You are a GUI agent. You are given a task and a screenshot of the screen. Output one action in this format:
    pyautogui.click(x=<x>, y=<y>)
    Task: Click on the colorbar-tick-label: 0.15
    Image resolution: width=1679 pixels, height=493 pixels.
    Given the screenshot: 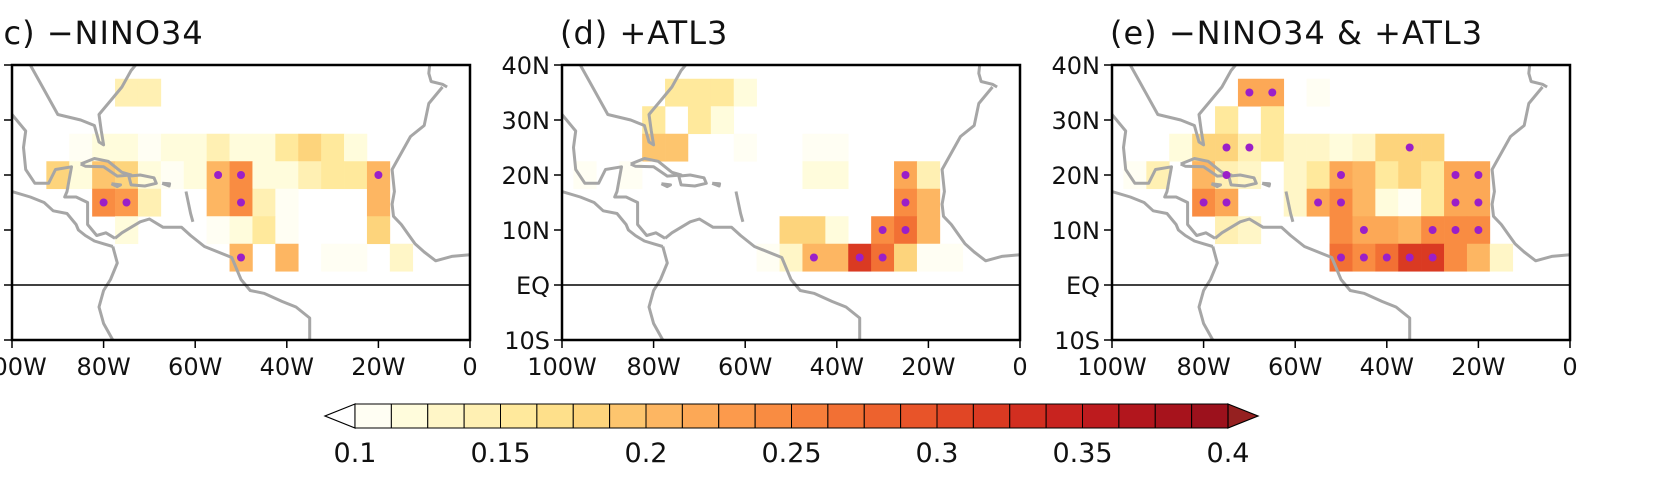 What is the action you would take?
    pyautogui.click(x=500, y=453)
    